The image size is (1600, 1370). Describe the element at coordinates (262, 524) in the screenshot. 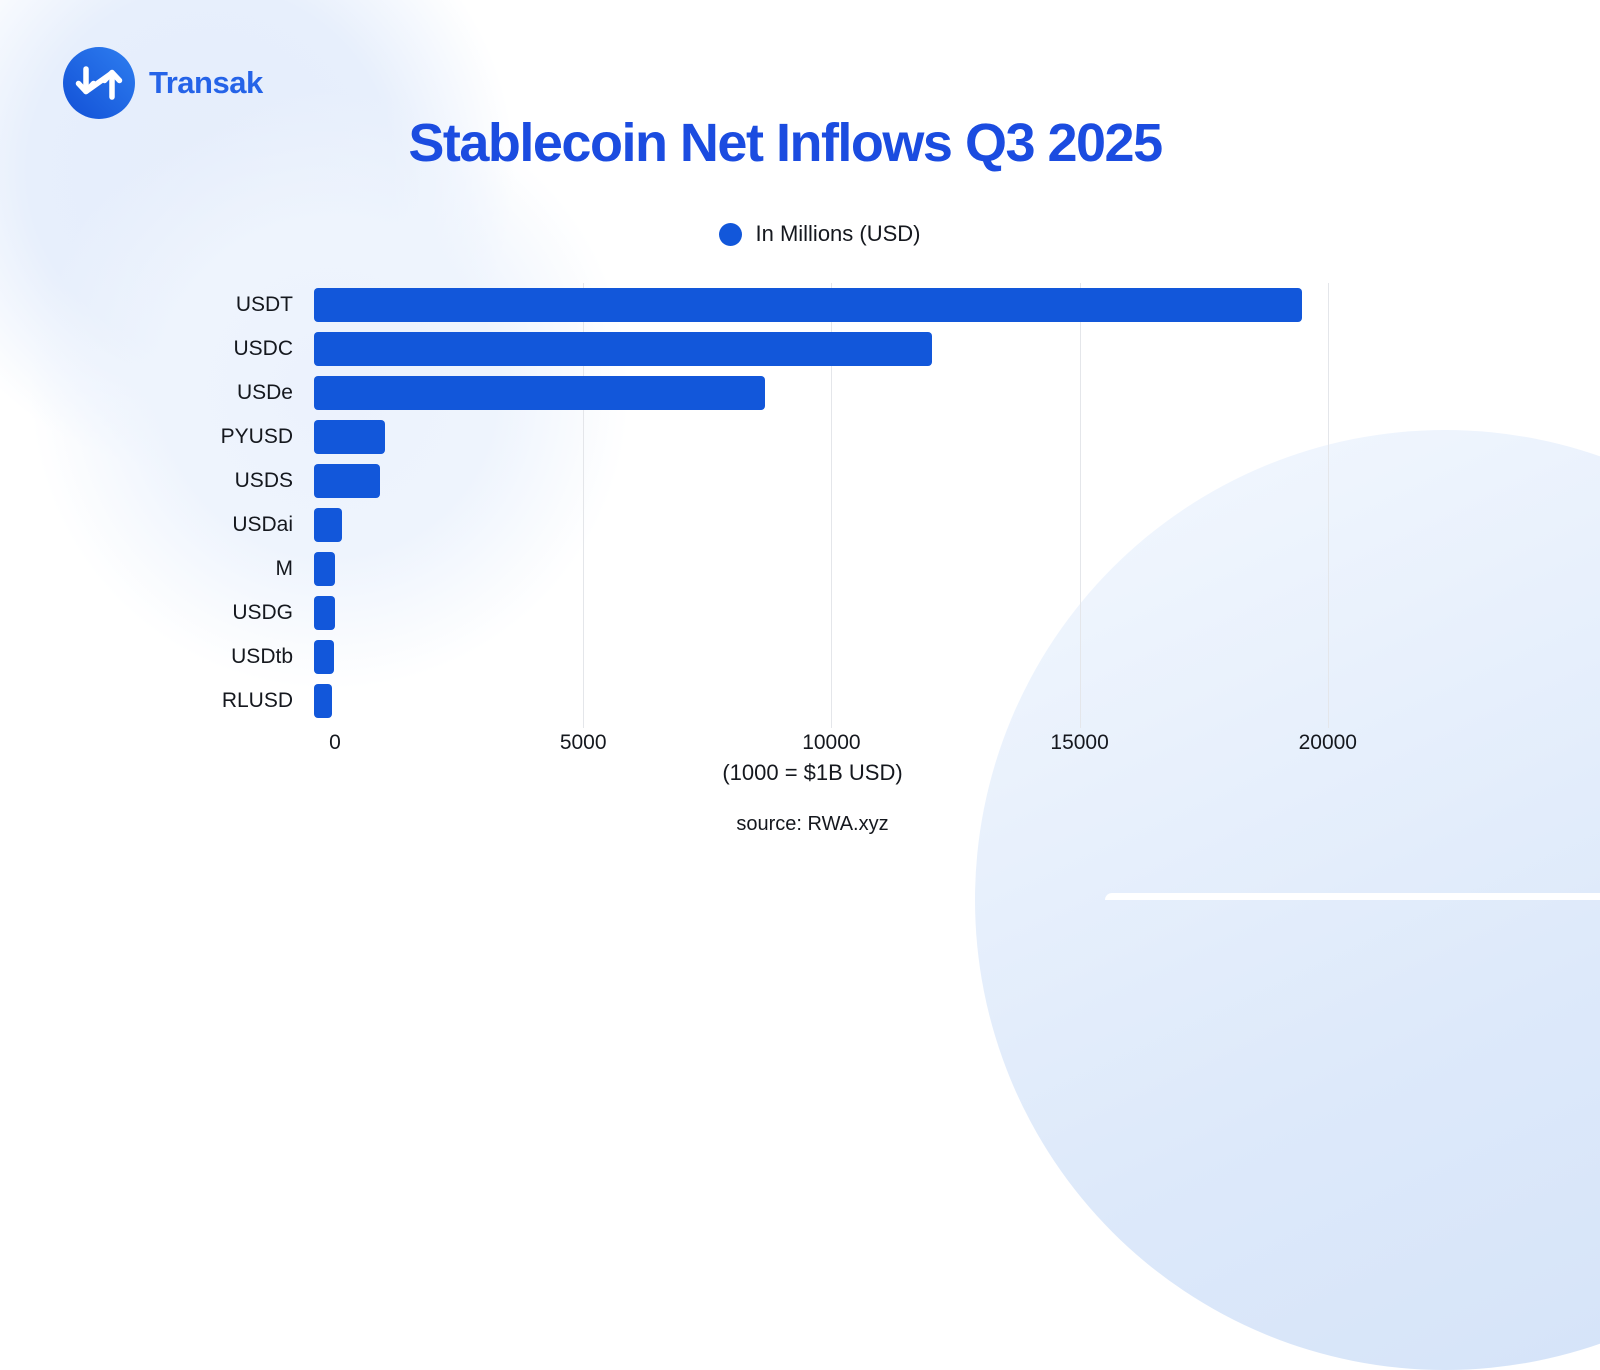

I see `category-label: USDai` at that location.